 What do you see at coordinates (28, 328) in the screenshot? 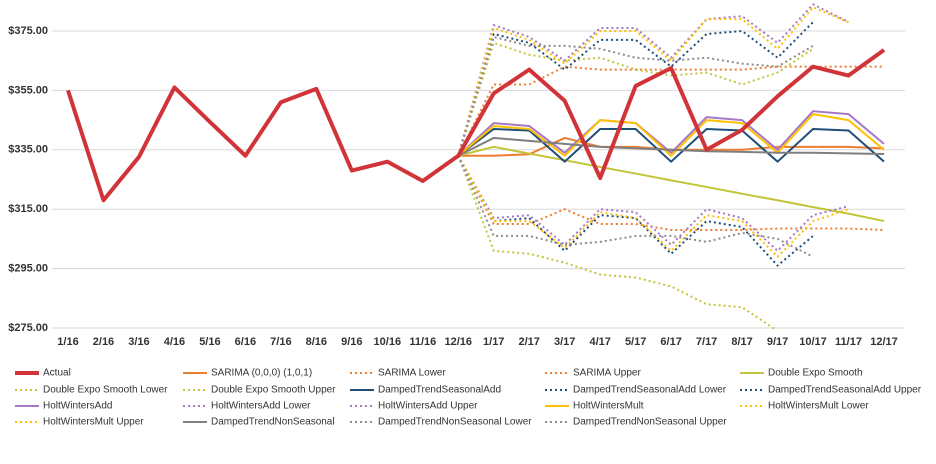
I see `y-tick-label: $275.00` at bounding box center [28, 328].